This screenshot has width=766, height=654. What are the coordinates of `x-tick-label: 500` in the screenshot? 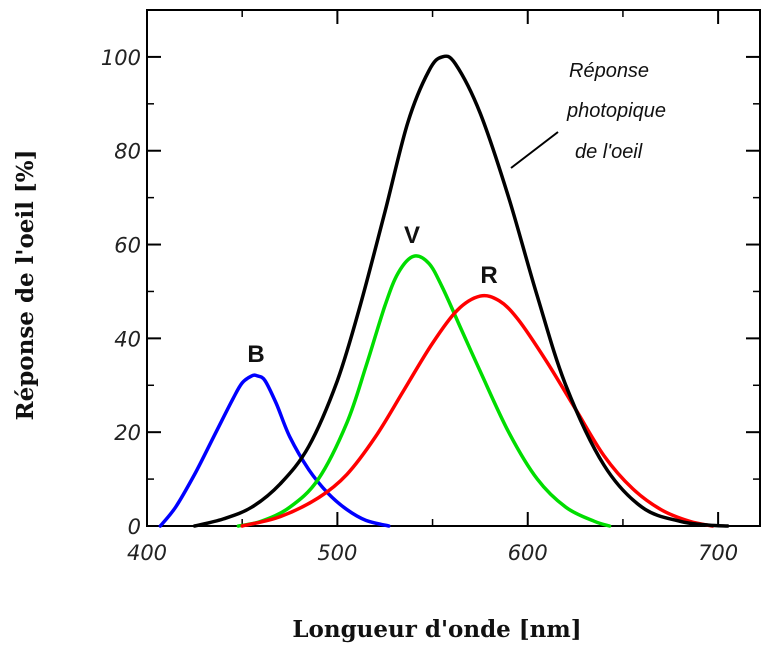 It's located at (337, 553).